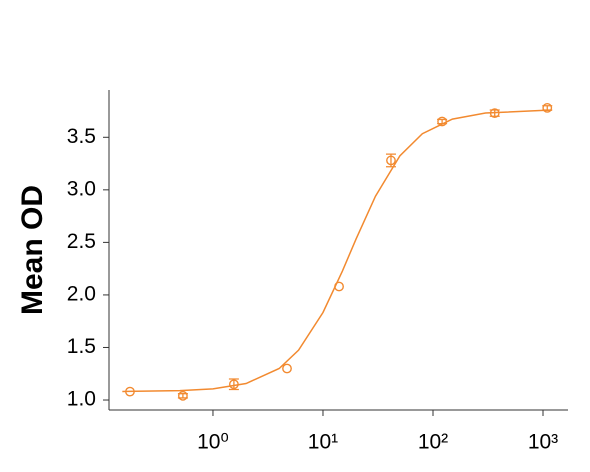 This screenshot has height=472, width=590. Describe the element at coordinates (81, 136) in the screenshot. I see `y-tick-label: 3.5` at that location.